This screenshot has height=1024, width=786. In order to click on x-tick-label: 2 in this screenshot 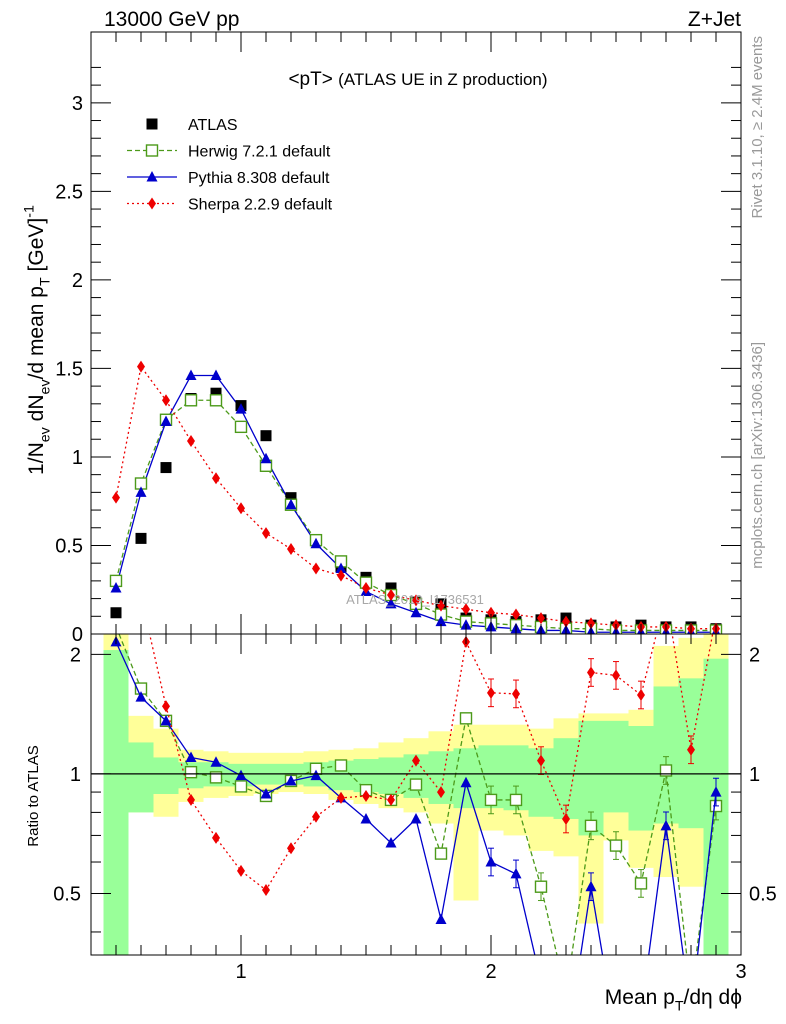, I will do `click(490, 972)`.